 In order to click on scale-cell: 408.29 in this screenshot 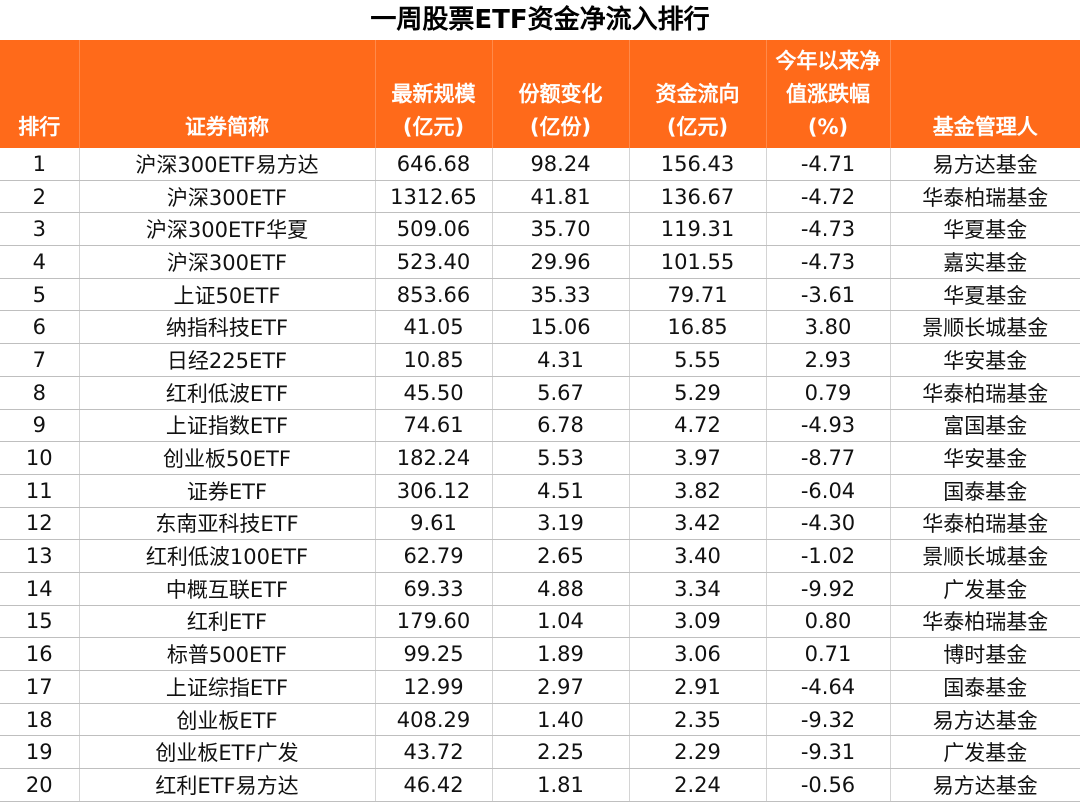, I will do `click(434, 720)`.